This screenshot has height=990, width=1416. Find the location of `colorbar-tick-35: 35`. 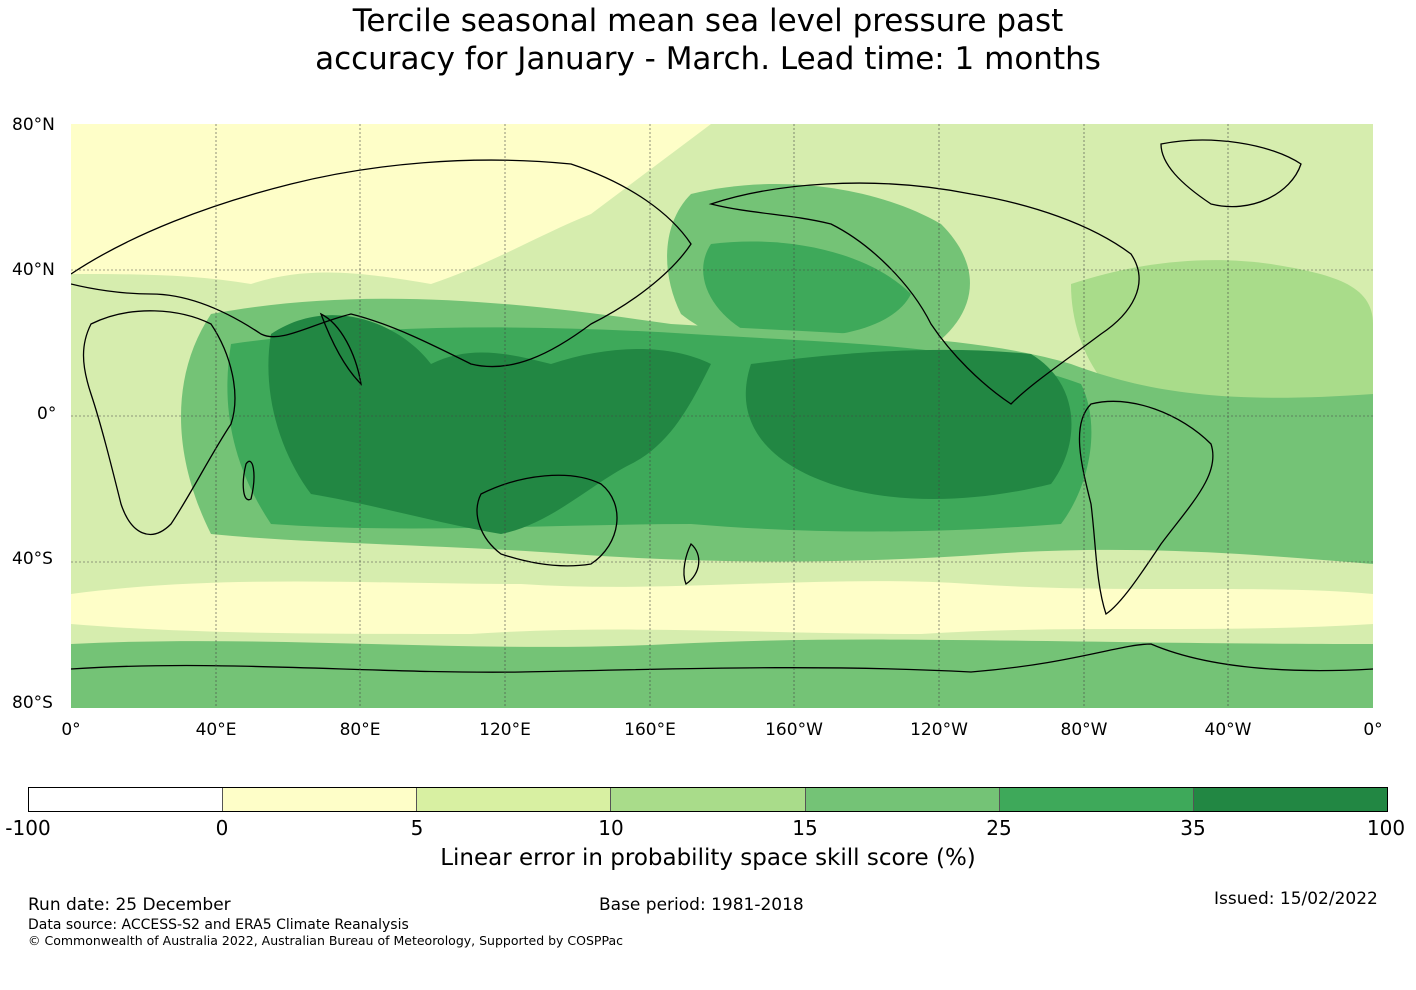

colorbar-tick-35: 35 is located at coordinates (1193, 828).